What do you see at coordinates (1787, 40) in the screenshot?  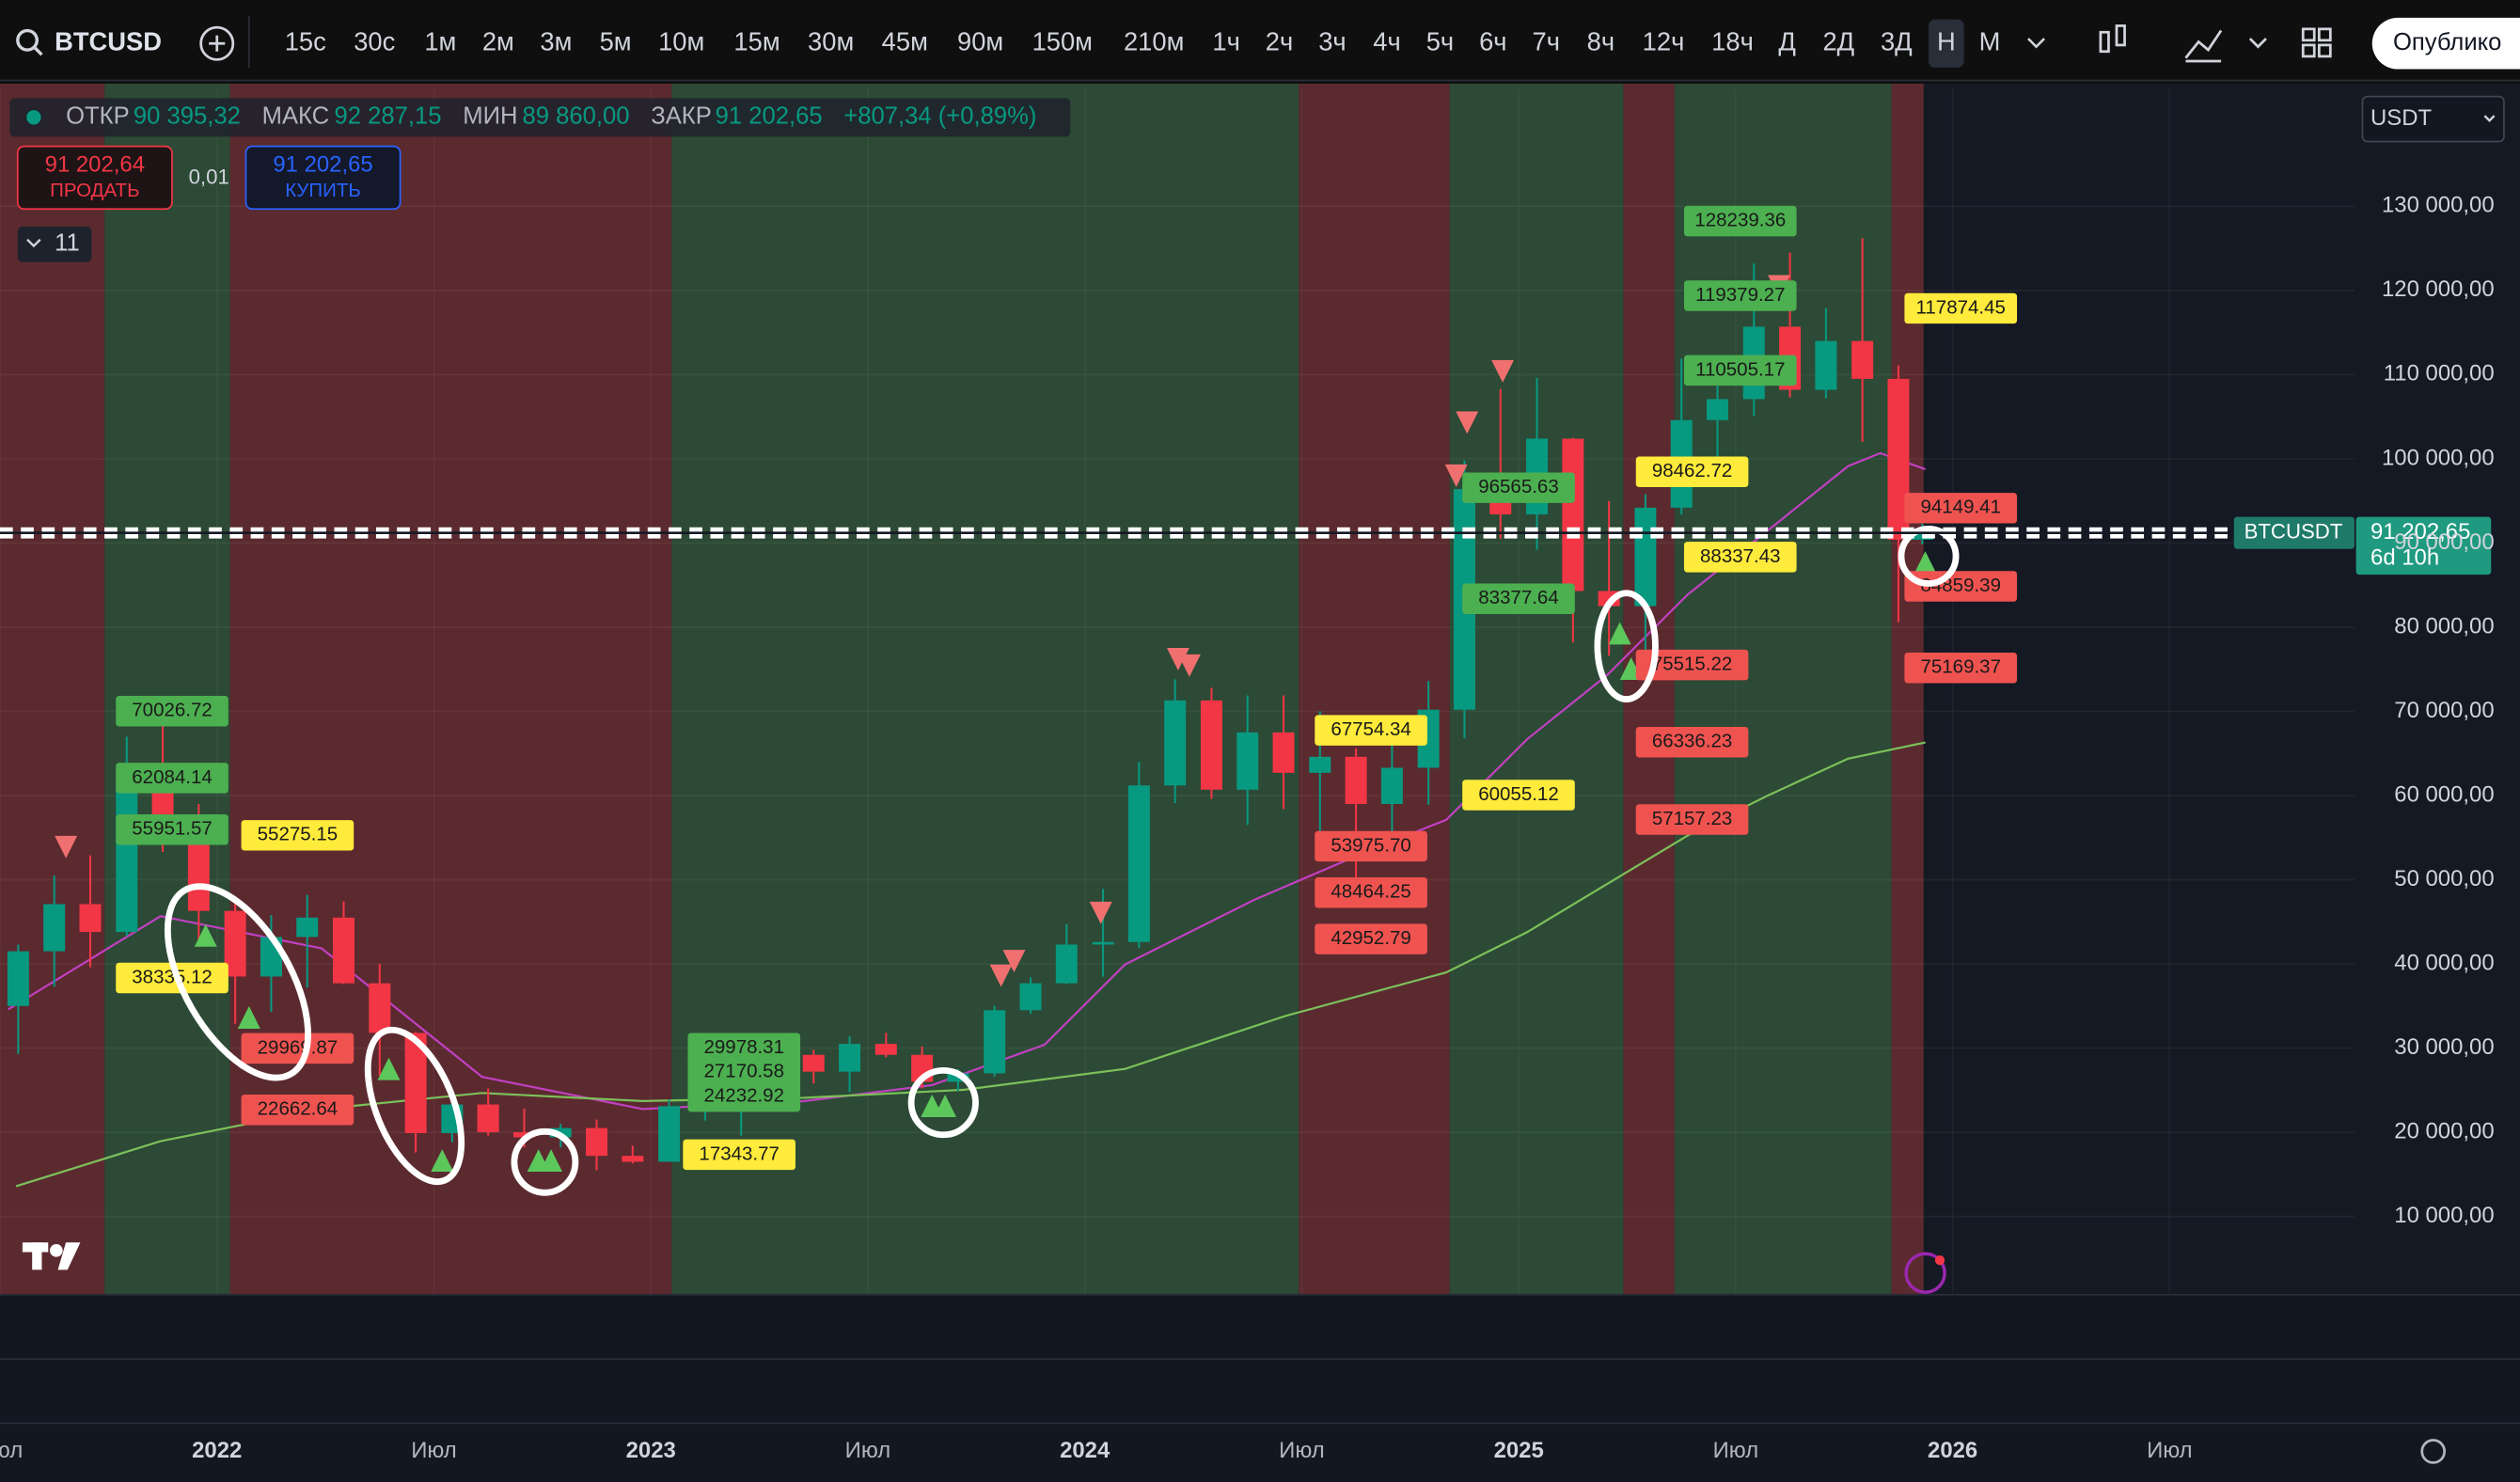 I see `interval: Д` at bounding box center [1787, 40].